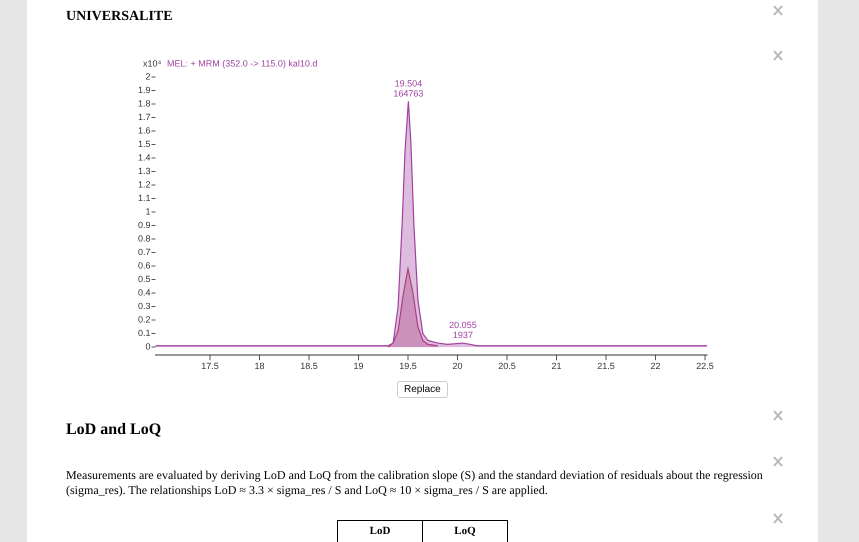 Image resolution: width=859 pixels, height=542 pixels. What do you see at coordinates (144, 171) in the screenshot?
I see `y-tick-label: 1.3` at bounding box center [144, 171].